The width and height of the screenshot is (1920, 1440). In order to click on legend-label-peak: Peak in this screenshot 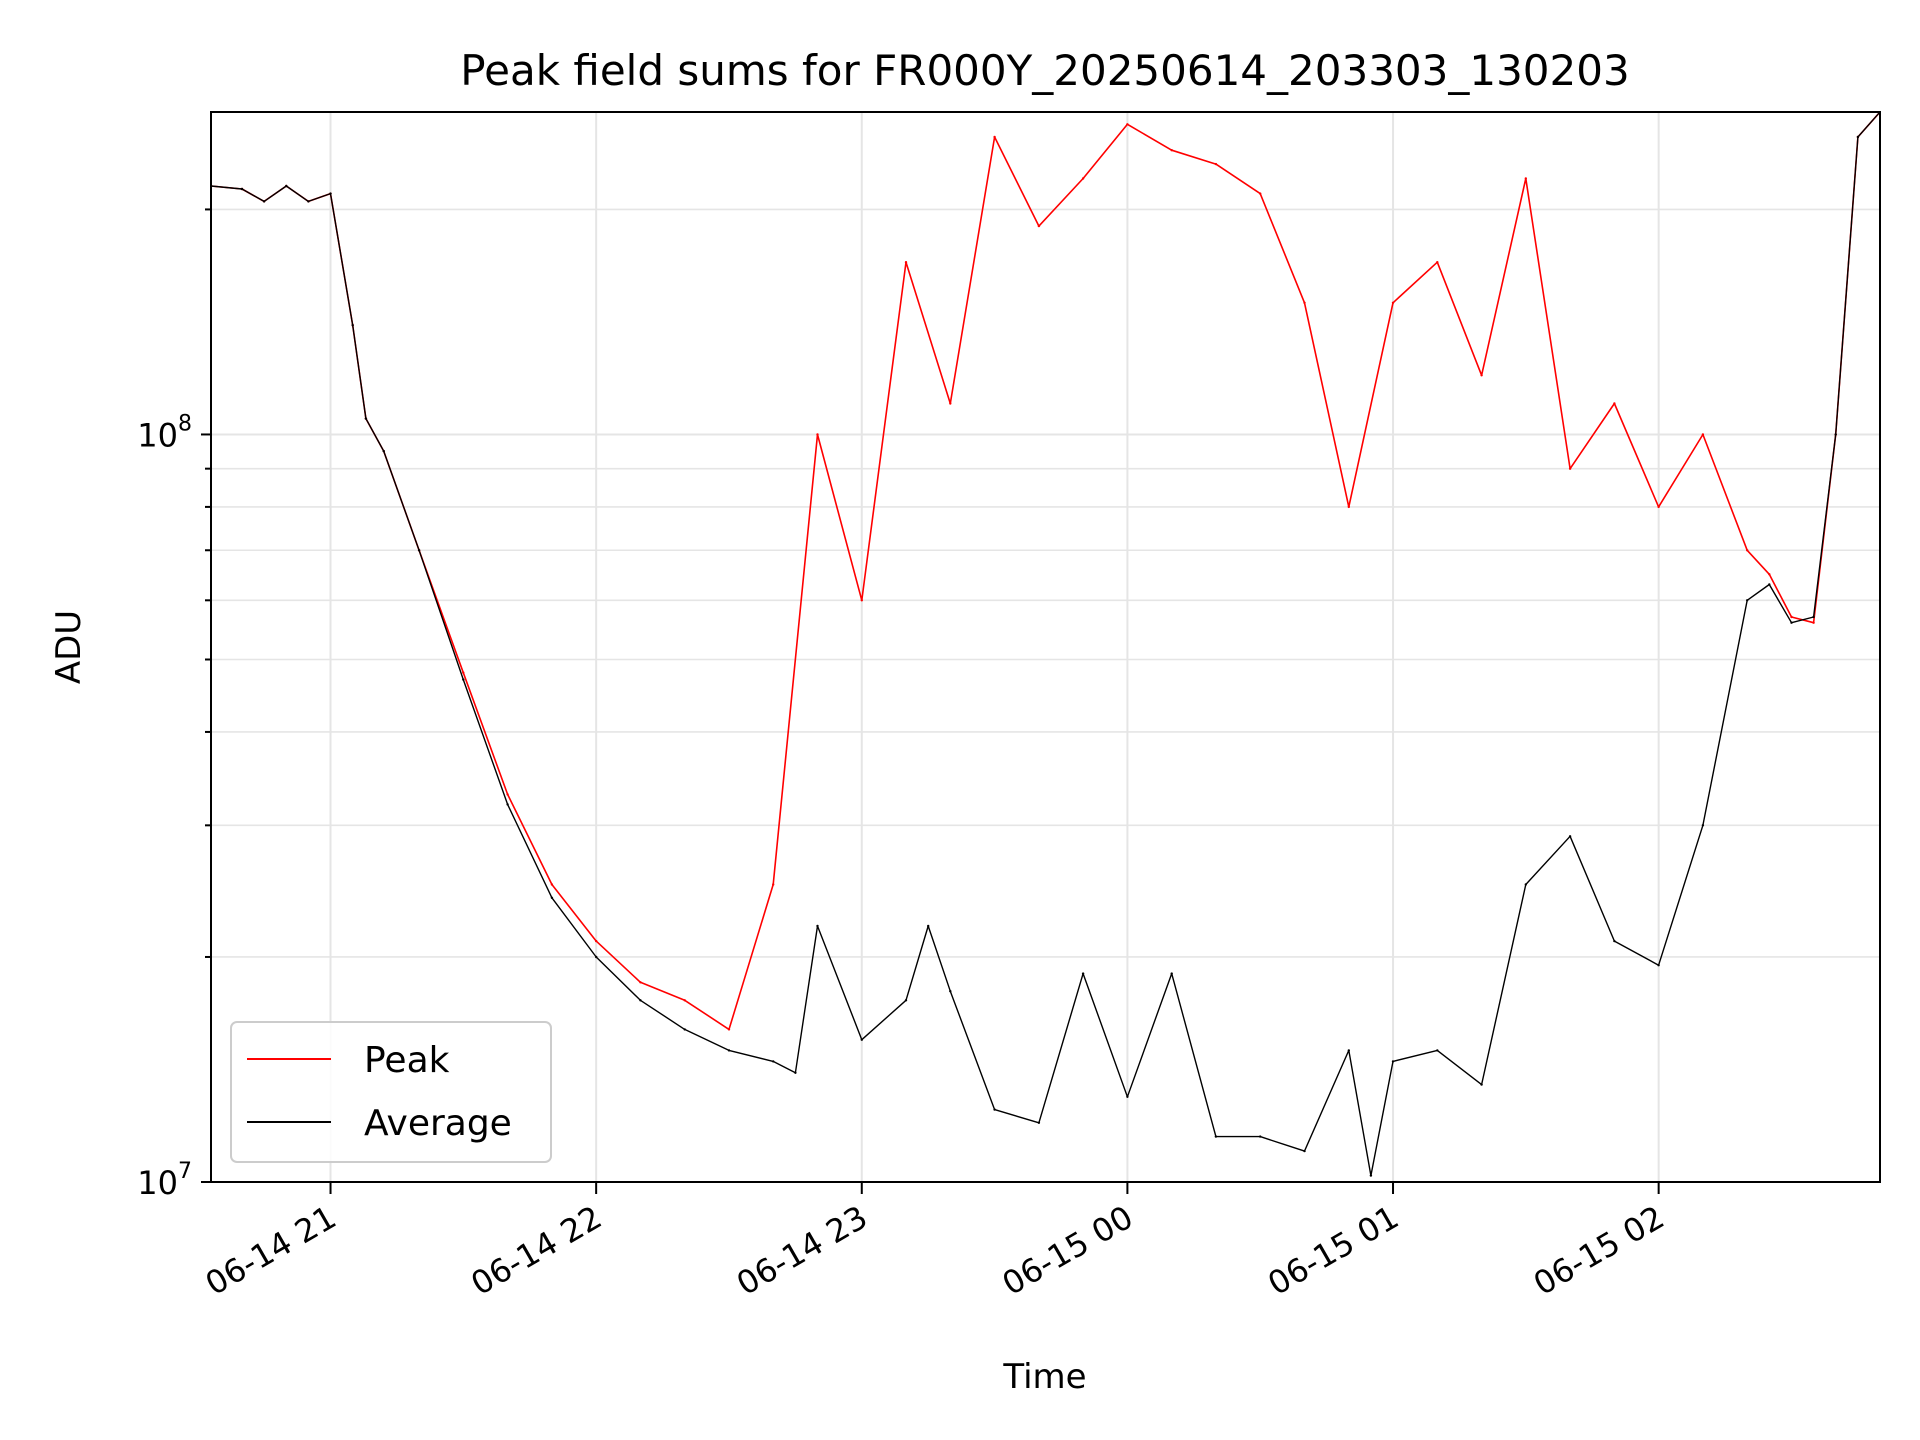, I will do `click(407, 1060)`.